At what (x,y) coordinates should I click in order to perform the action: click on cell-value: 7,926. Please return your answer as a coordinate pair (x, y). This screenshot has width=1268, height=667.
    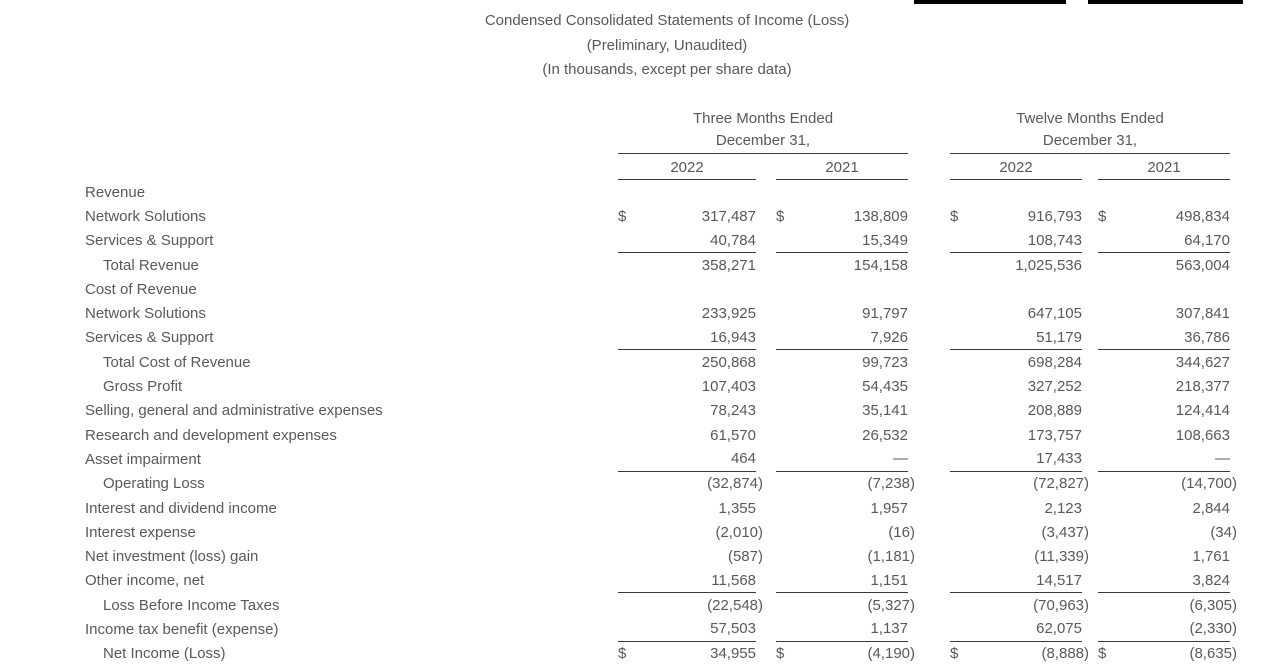
    Looking at the image, I should click on (889, 337).